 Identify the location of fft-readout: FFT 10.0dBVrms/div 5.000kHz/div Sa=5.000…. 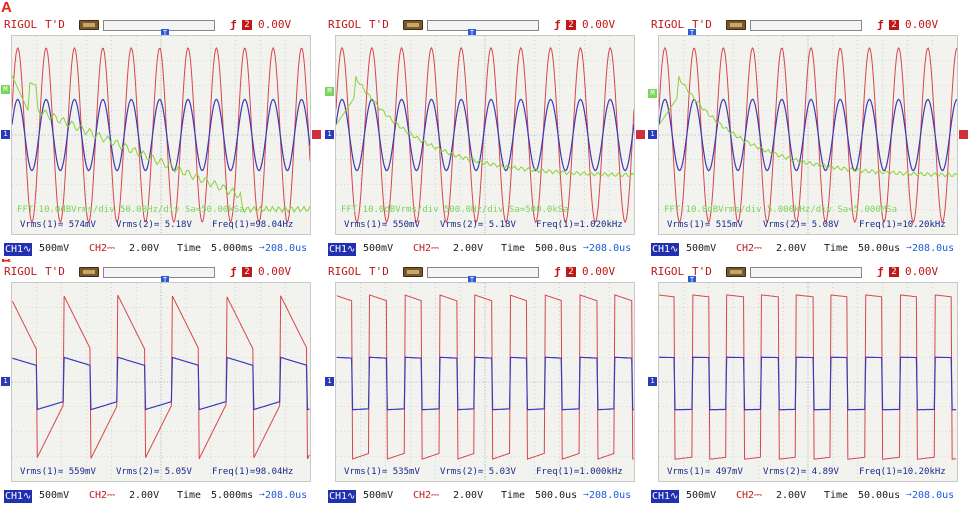
(780, 210).